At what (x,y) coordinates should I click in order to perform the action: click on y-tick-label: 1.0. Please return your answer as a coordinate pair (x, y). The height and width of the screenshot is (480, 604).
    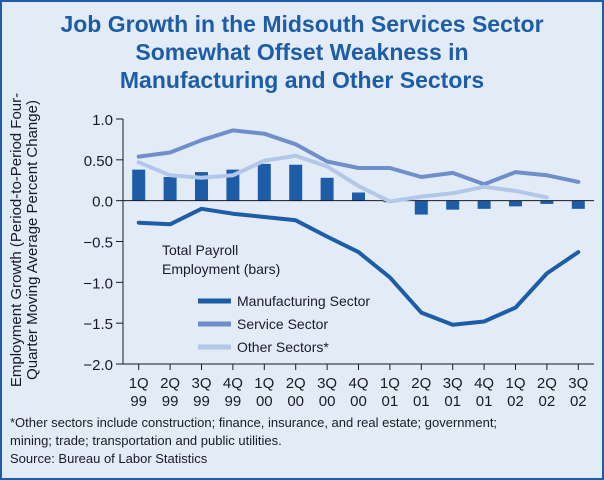
    Looking at the image, I should click on (102, 120).